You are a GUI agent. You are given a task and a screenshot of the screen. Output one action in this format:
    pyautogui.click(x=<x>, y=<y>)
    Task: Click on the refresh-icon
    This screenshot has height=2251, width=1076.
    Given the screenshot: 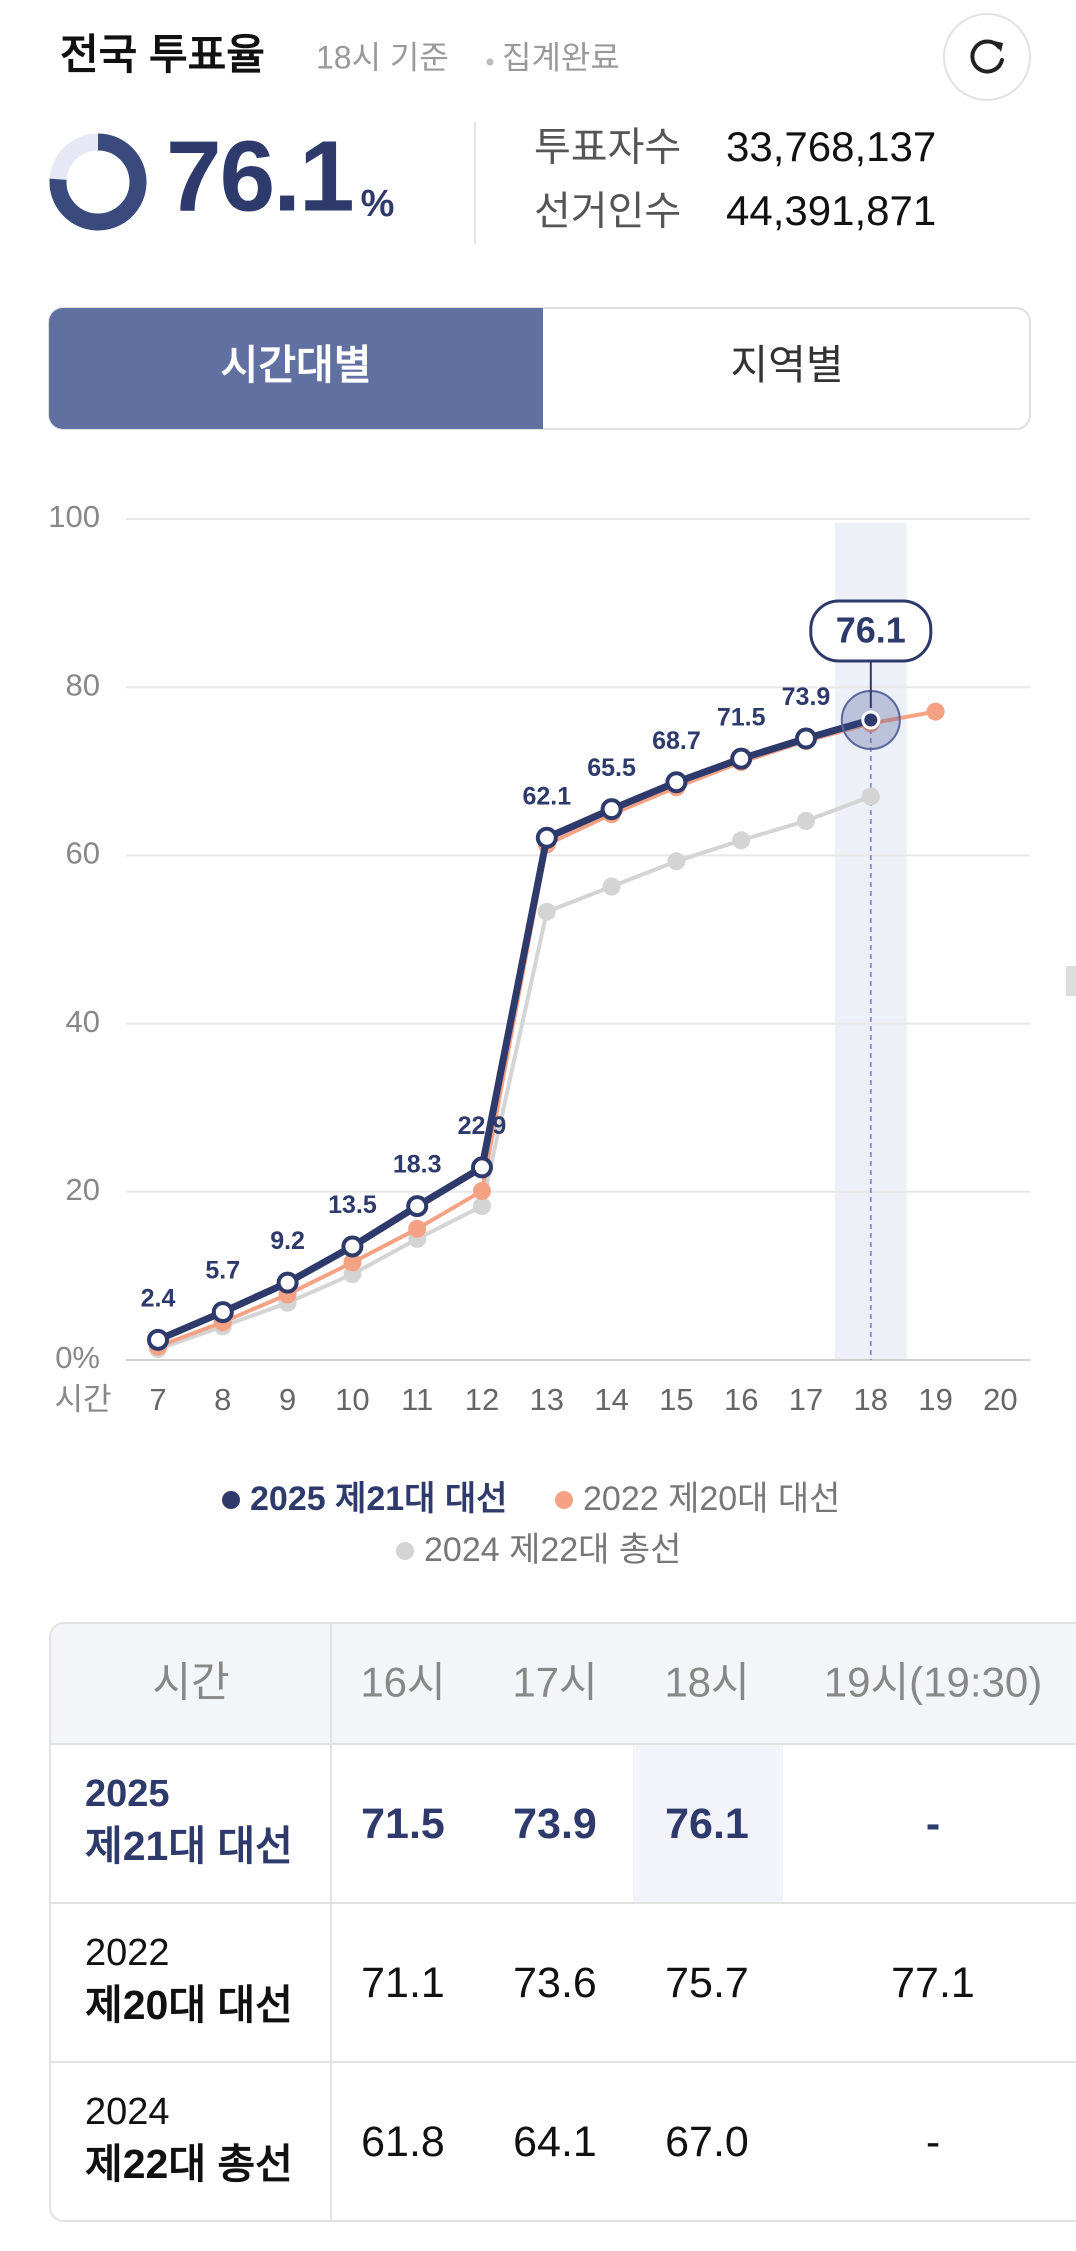 What is the action you would take?
    pyautogui.click(x=987, y=56)
    